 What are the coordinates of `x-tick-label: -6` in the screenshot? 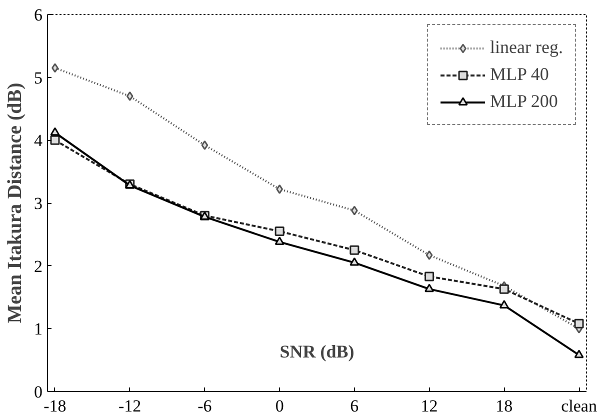 It's located at (205, 406).